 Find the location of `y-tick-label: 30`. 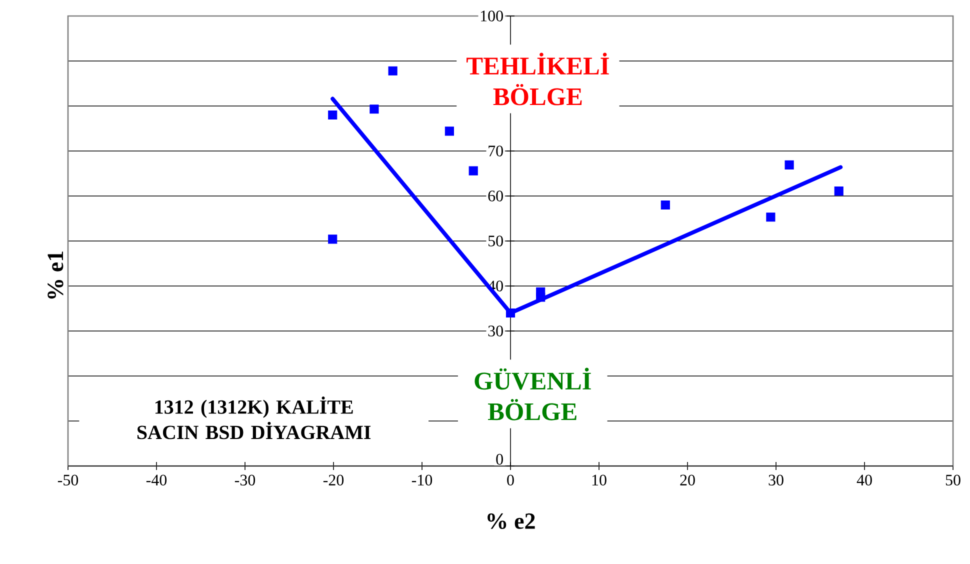

y-tick-label: 30 is located at coordinates (495, 331).